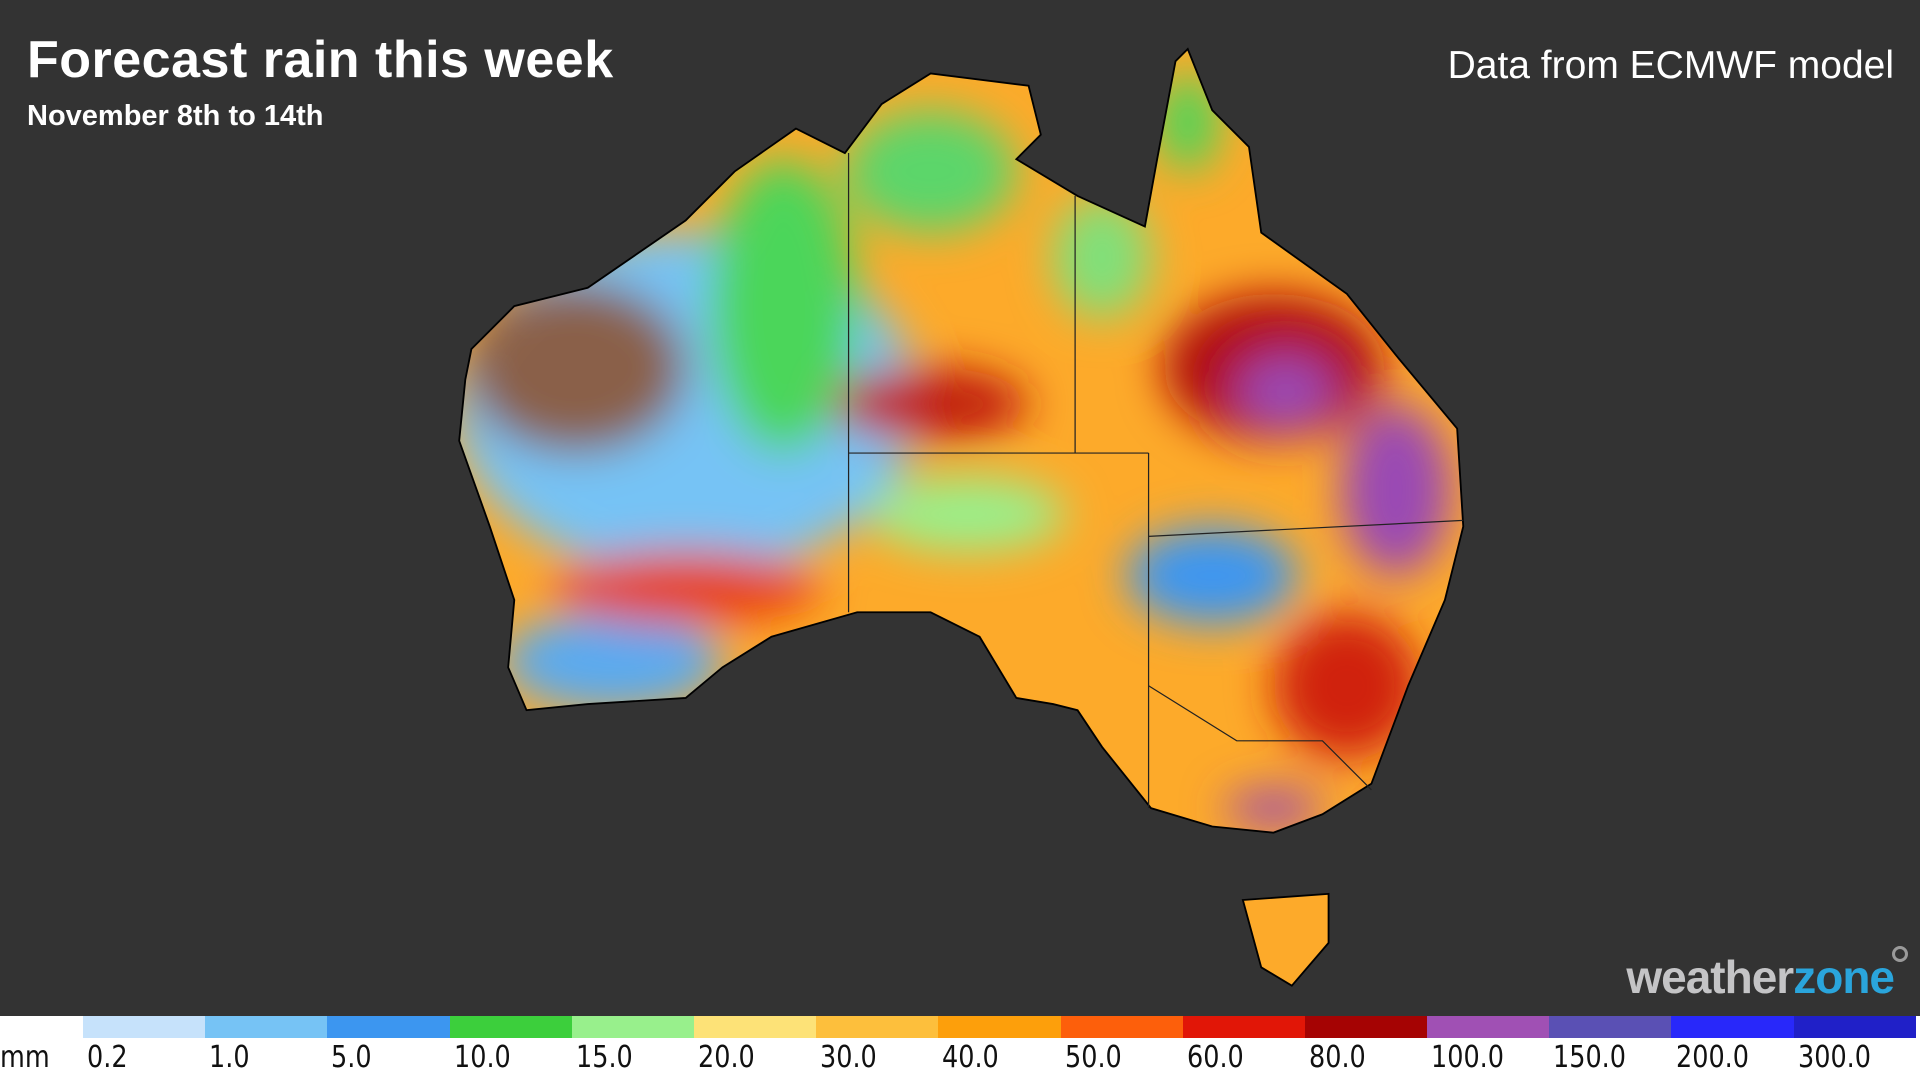  Describe the element at coordinates (1670, 65) in the screenshot. I see `data-source-label: Data from ECMWF model` at that location.